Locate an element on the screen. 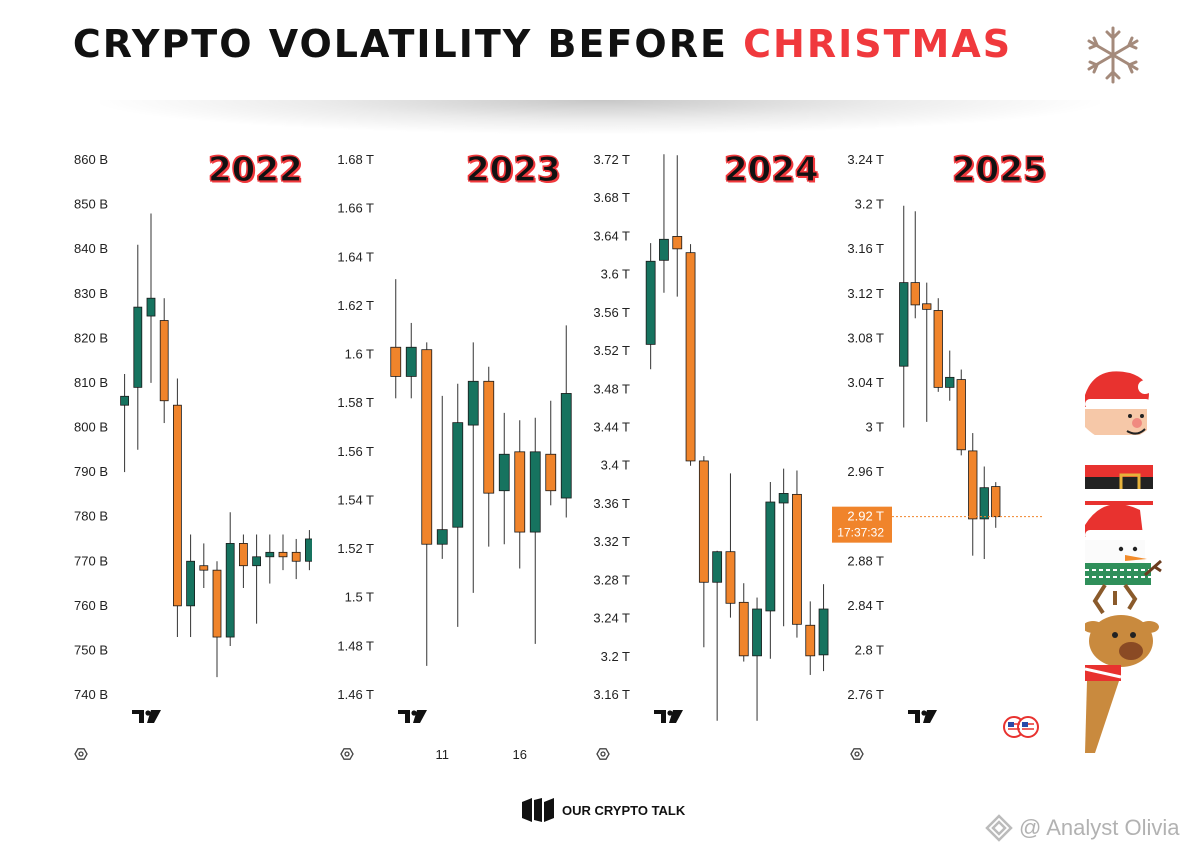  y-tick-label: 1.56 T is located at coordinates (355, 451).